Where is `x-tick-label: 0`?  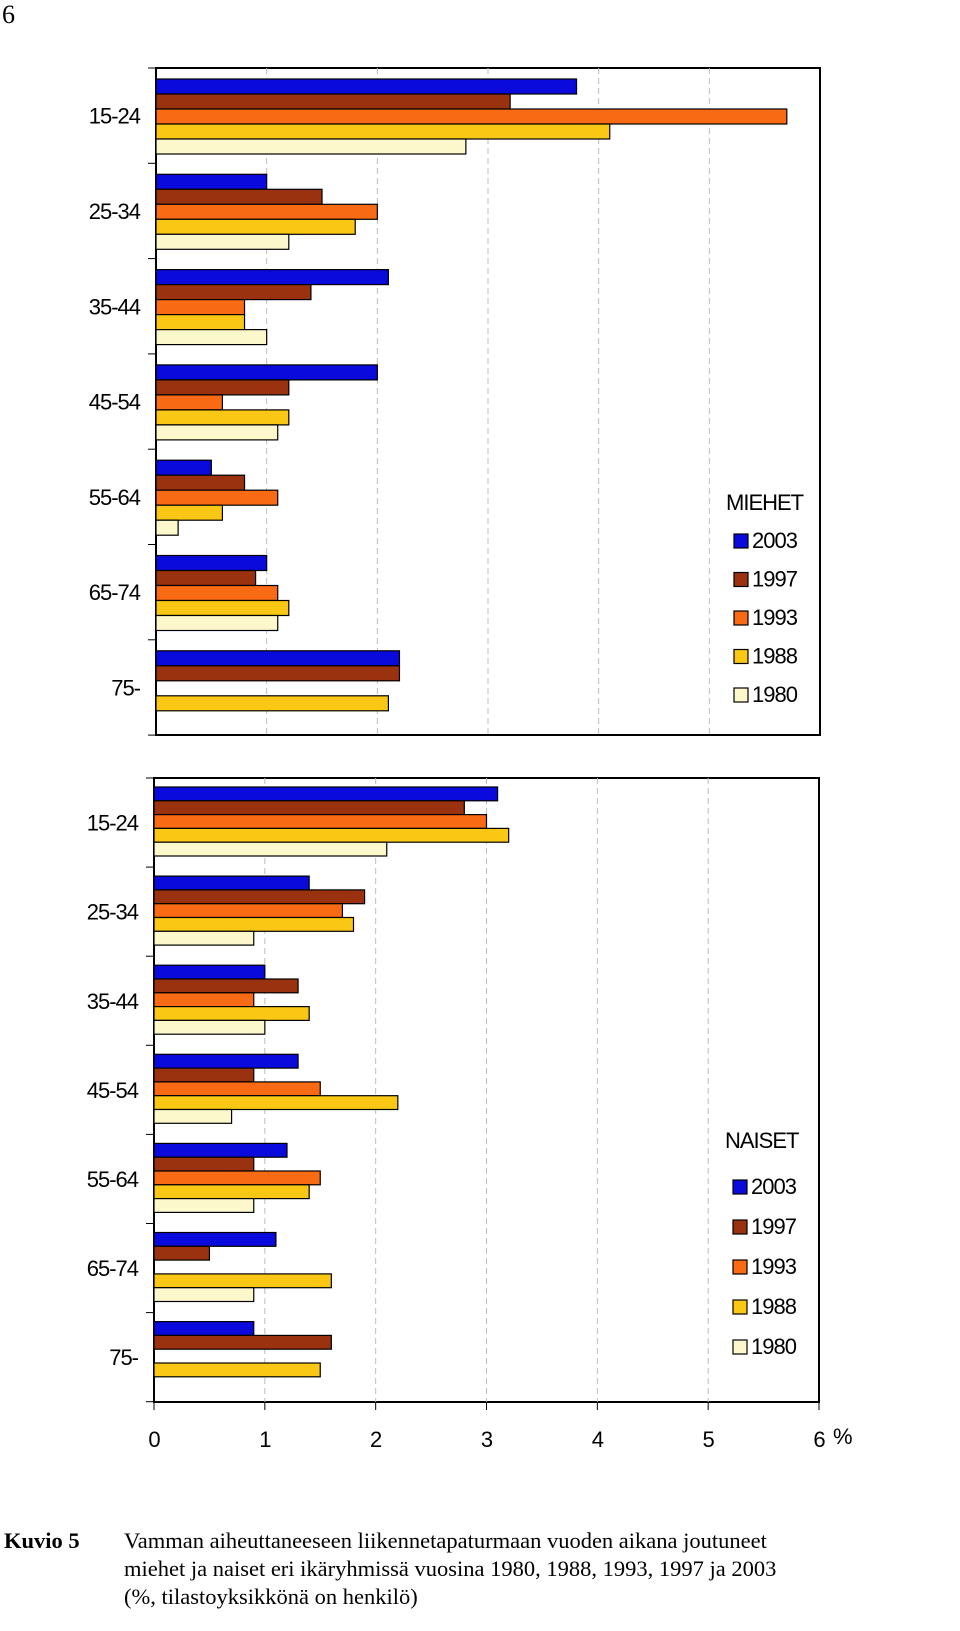
x-tick-label: 0 is located at coordinates (154, 1439).